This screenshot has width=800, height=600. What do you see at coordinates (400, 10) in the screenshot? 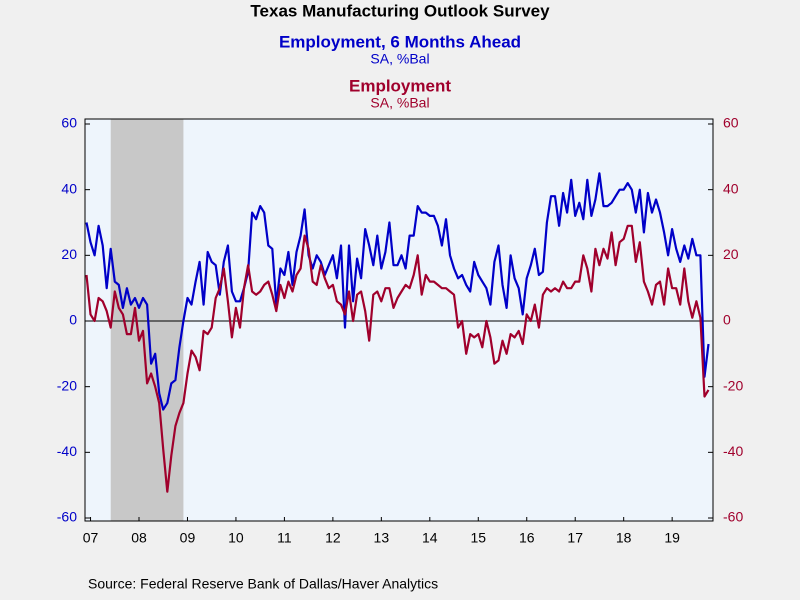
I see `chart-title: Texas Manufacturing Outlook Survey` at bounding box center [400, 10].